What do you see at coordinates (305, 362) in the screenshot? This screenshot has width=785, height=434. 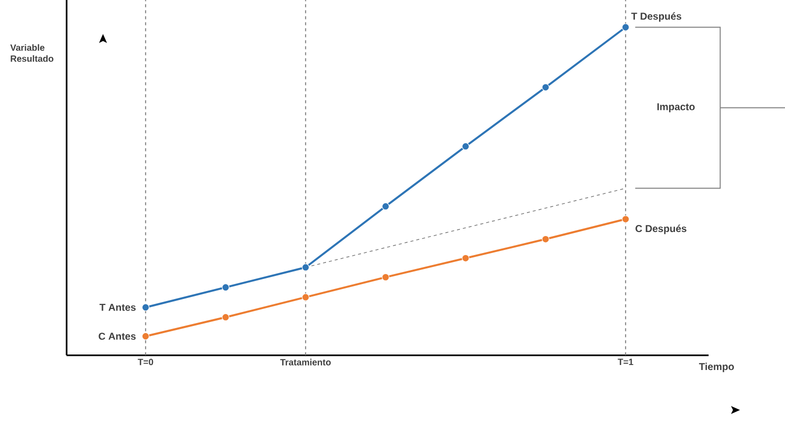 I see `x-tick-label: Tratamiento` at bounding box center [305, 362].